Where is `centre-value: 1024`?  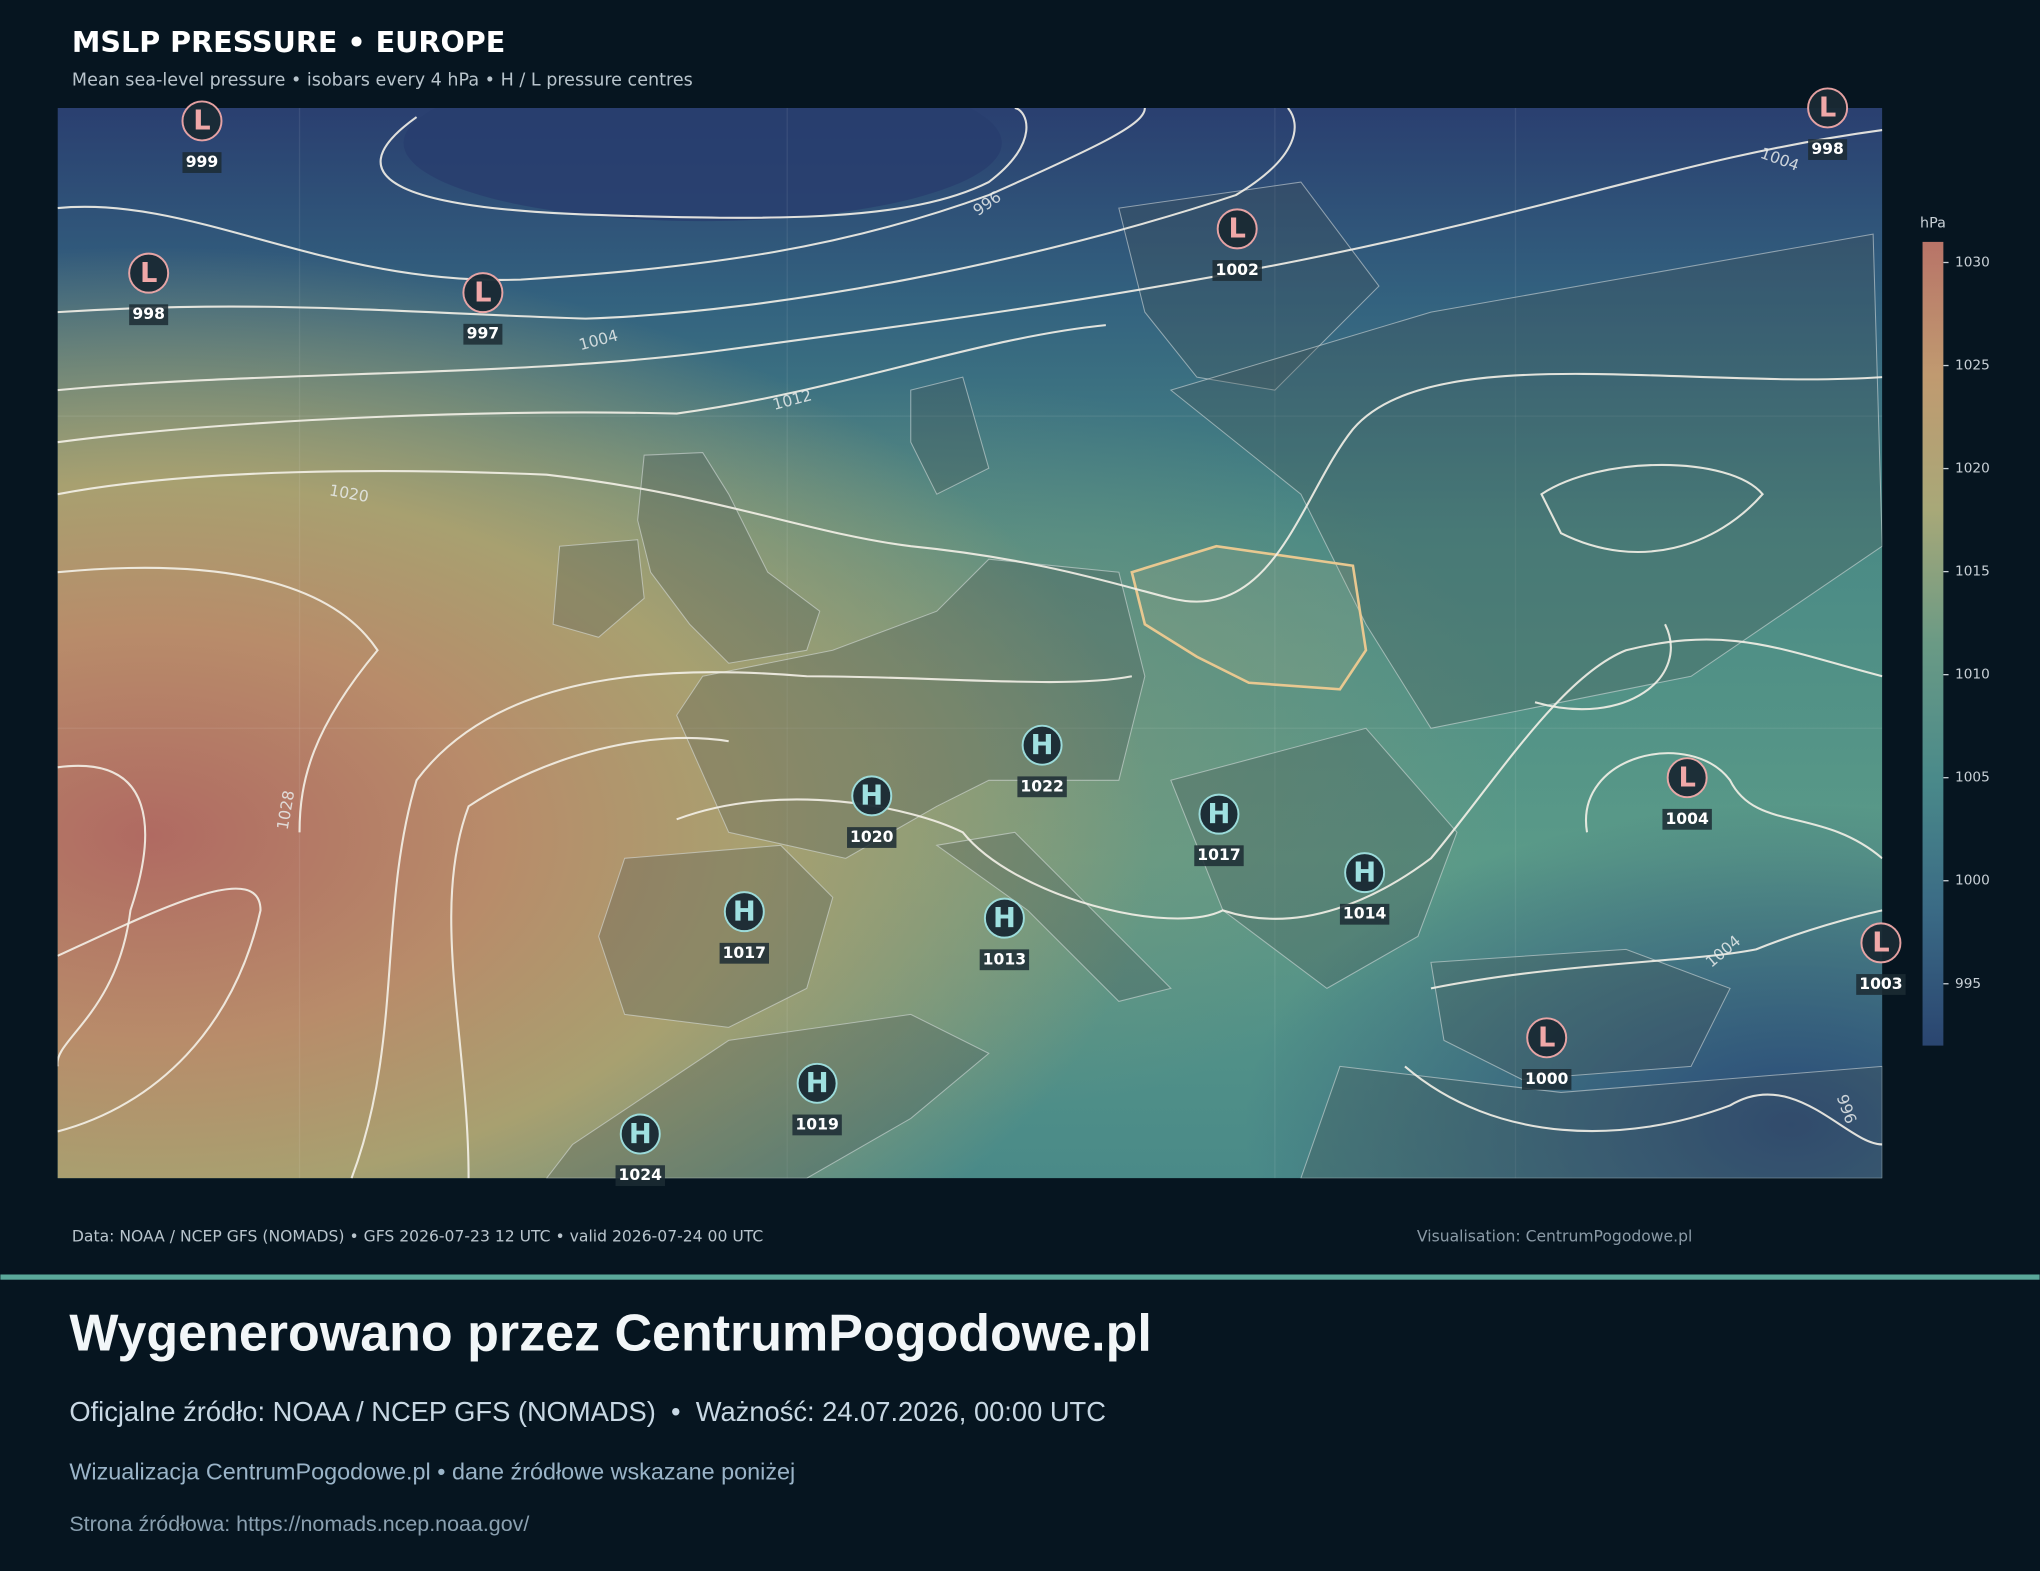 centre-value: 1024 is located at coordinates (641, 1175).